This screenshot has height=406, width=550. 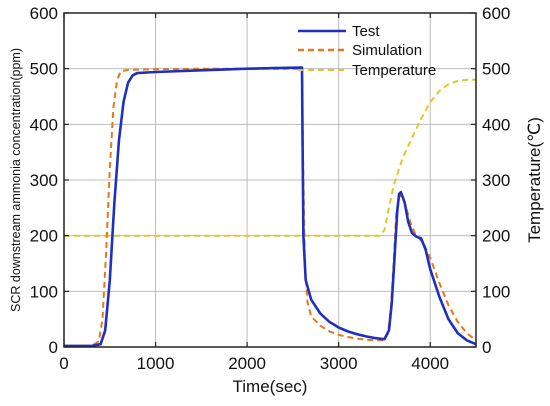 What do you see at coordinates (44, 13) in the screenshot?
I see `y-tick-label: 600` at bounding box center [44, 13].